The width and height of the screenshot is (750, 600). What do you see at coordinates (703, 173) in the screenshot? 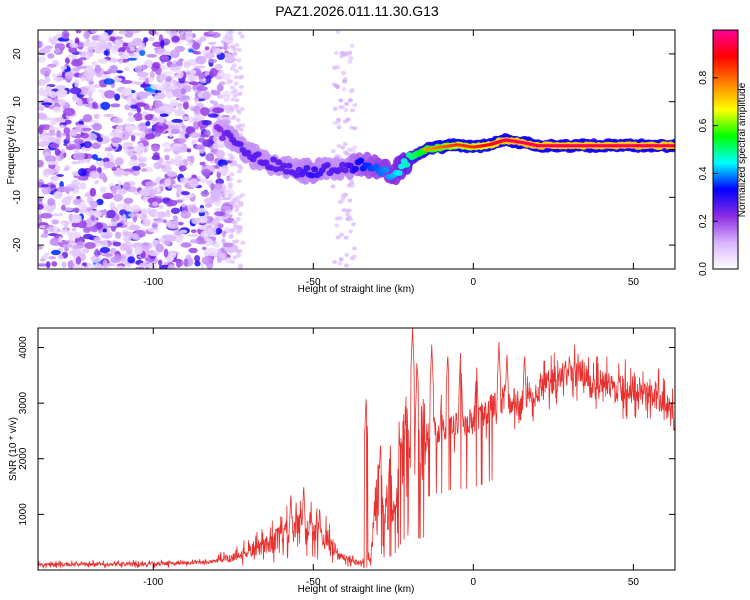
I see `colorbar-tick-label: 0.4` at bounding box center [703, 173].